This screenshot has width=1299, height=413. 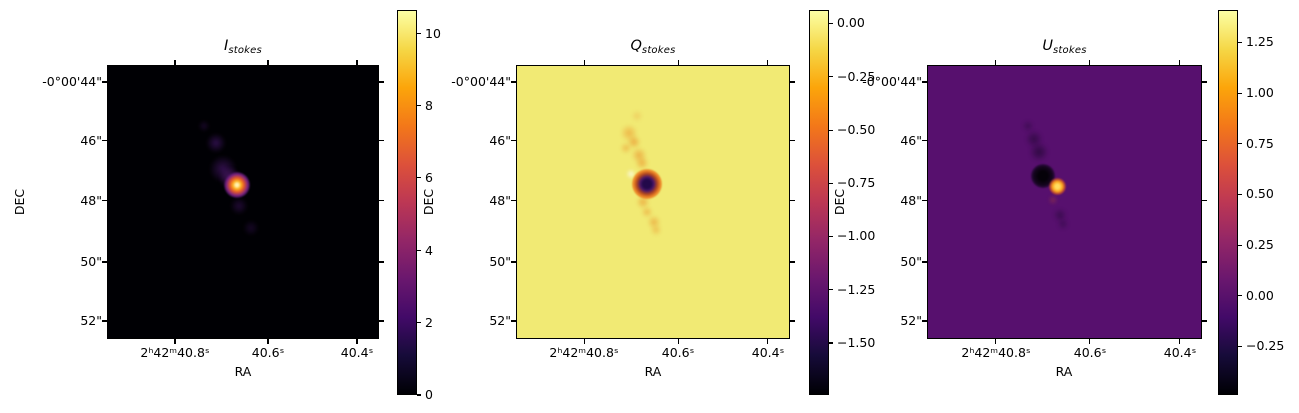 What do you see at coordinates (856, 182) in the screenshot?
I see `colorbar-tick-label: −0.75` at bounding box center [856, 182].